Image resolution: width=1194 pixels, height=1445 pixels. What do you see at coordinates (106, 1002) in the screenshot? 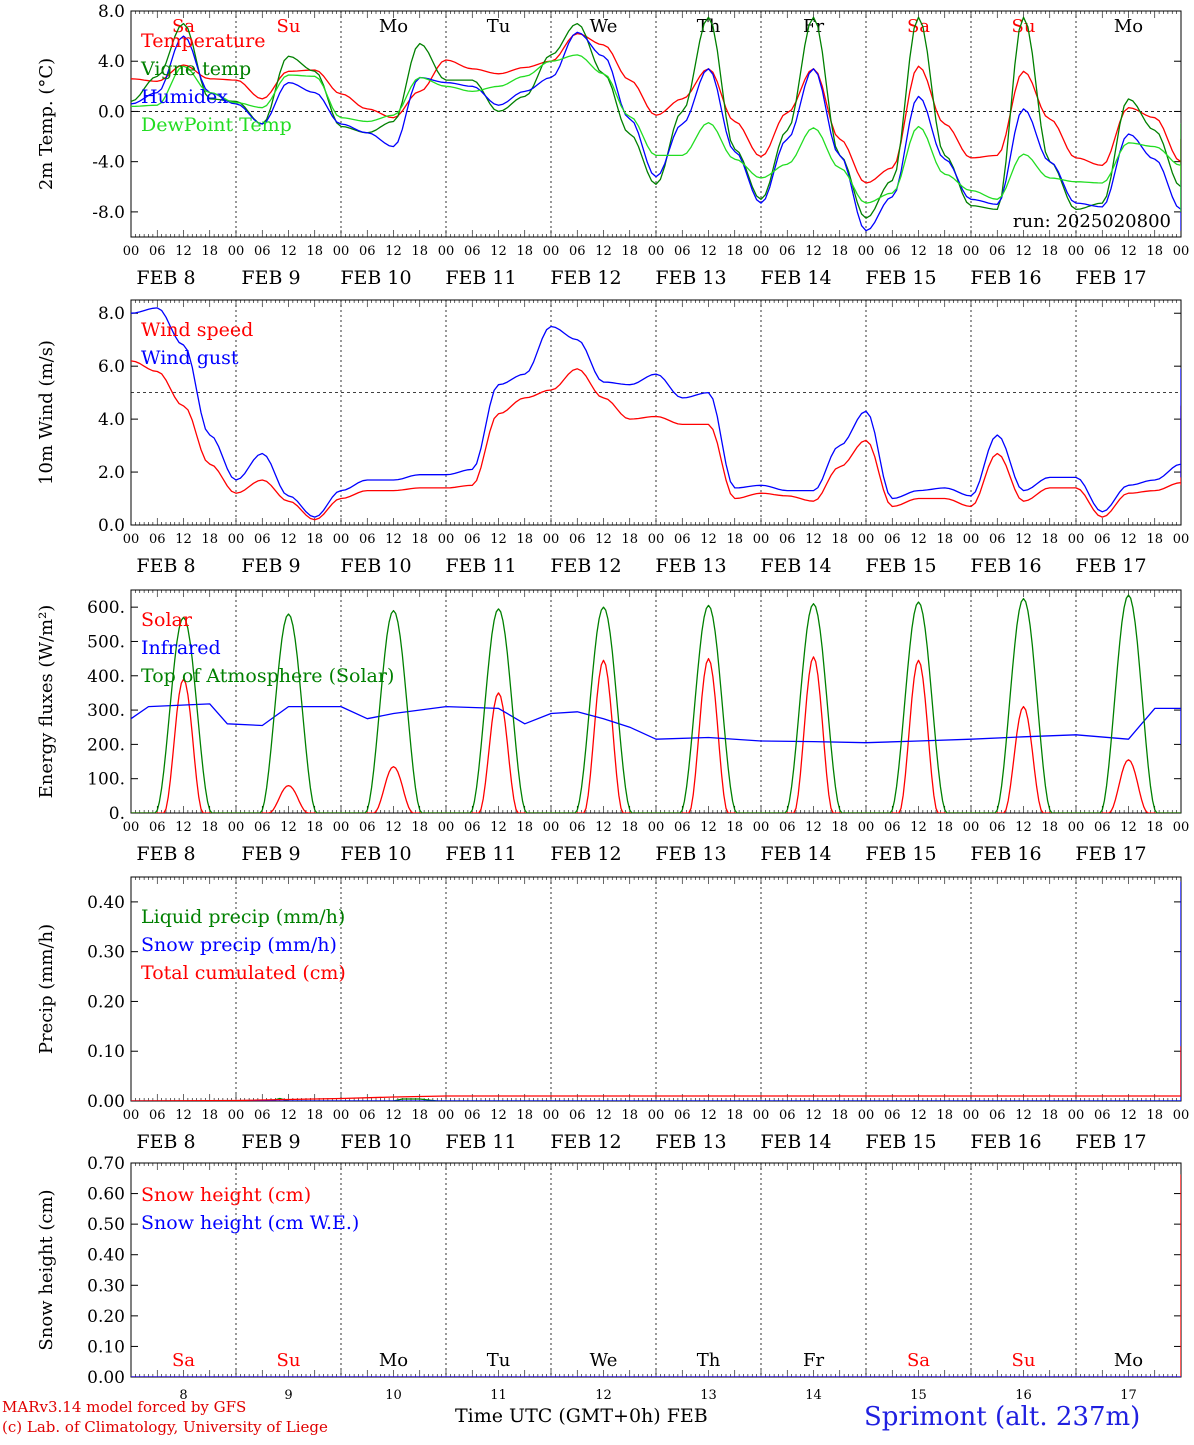
I see `y-tick-label: 0.20` at bounding box center [106, 1002].